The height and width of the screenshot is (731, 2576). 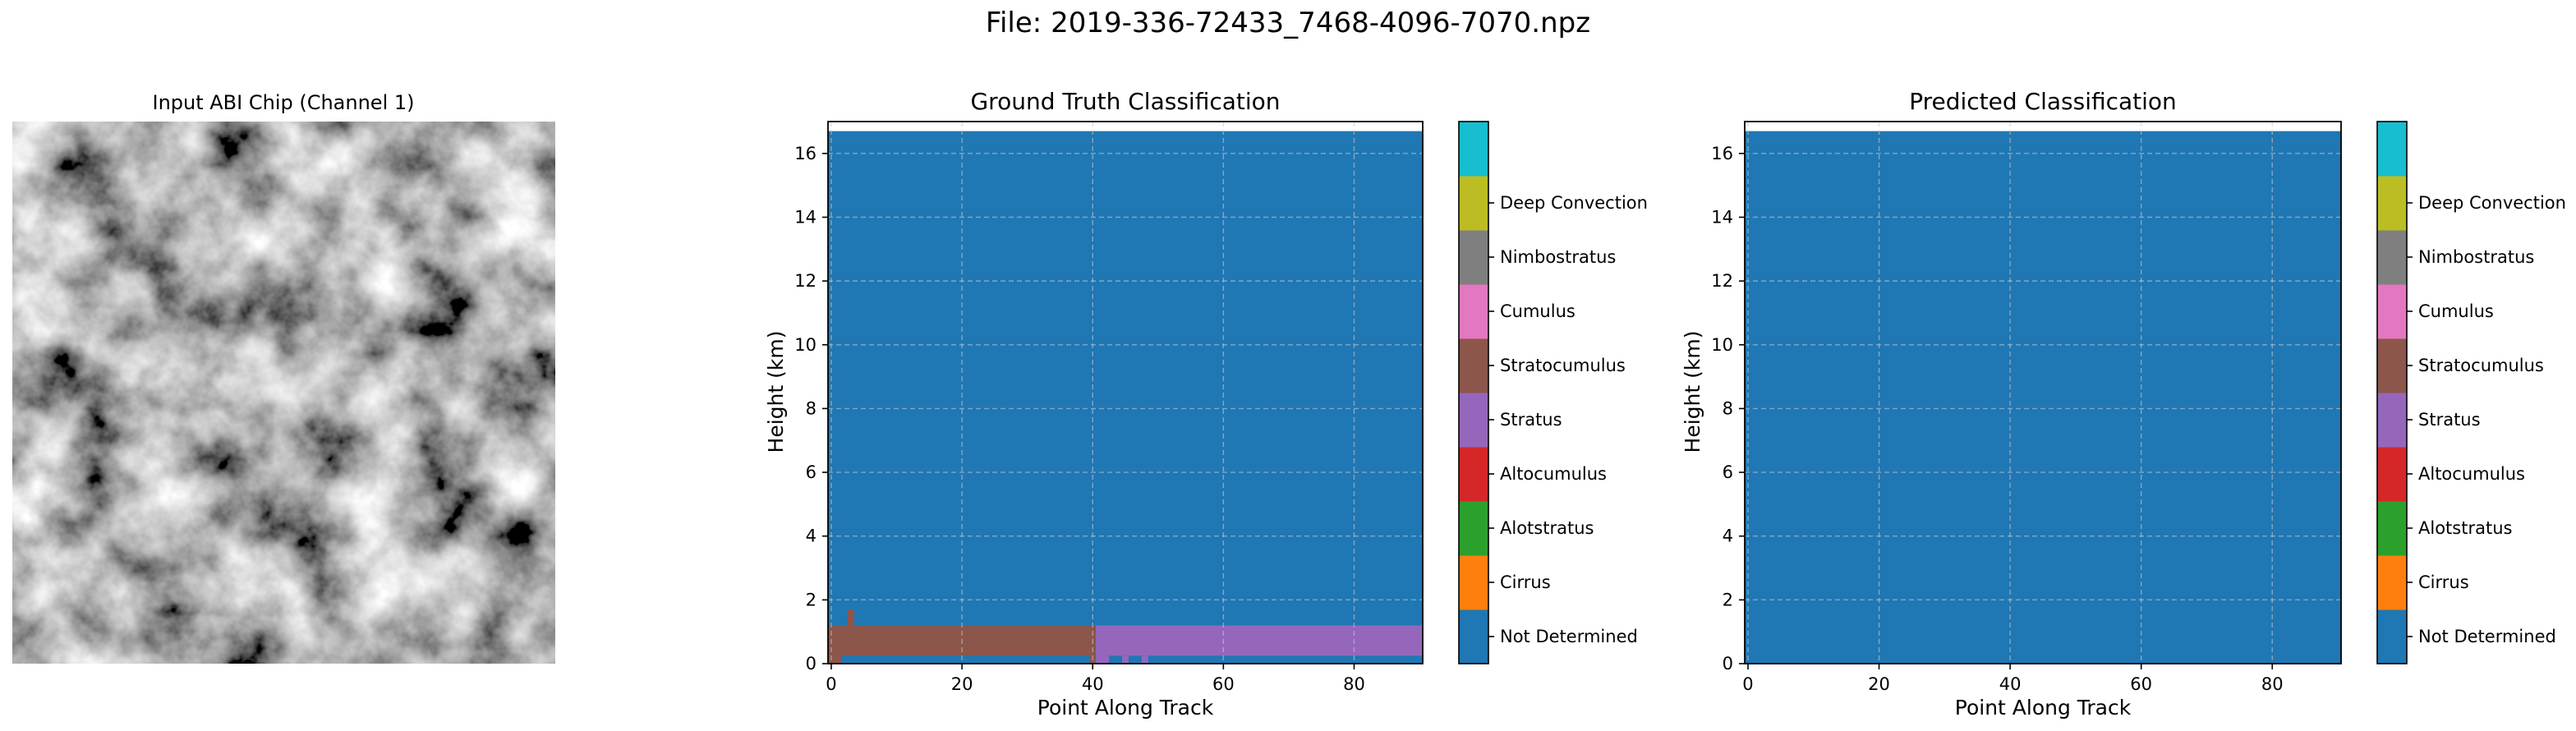 I want to click on predicted-ylabel: Height (km), so click(x=1693, y=392).